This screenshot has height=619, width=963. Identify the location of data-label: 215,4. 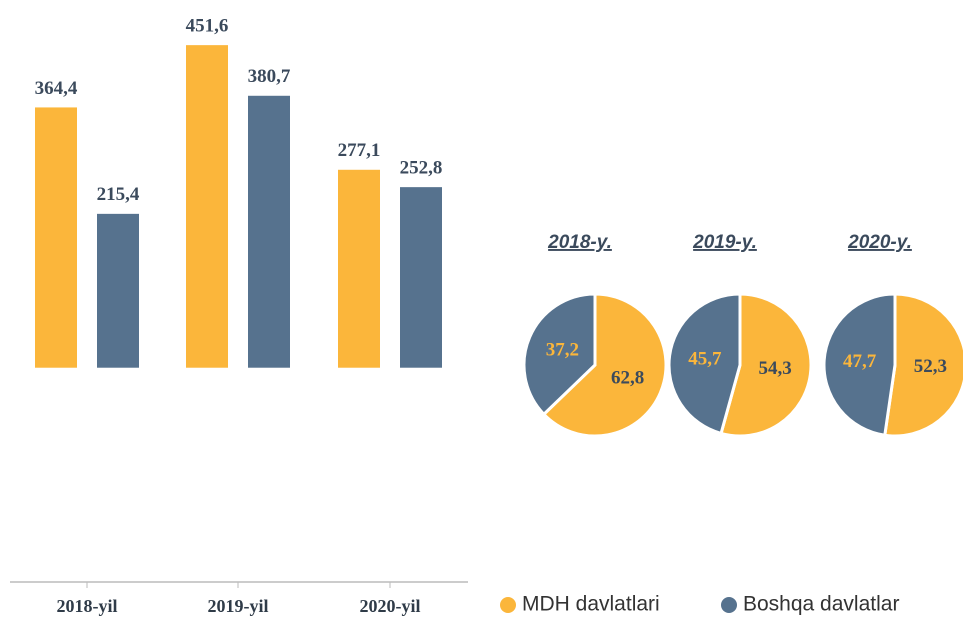
(118, 194).